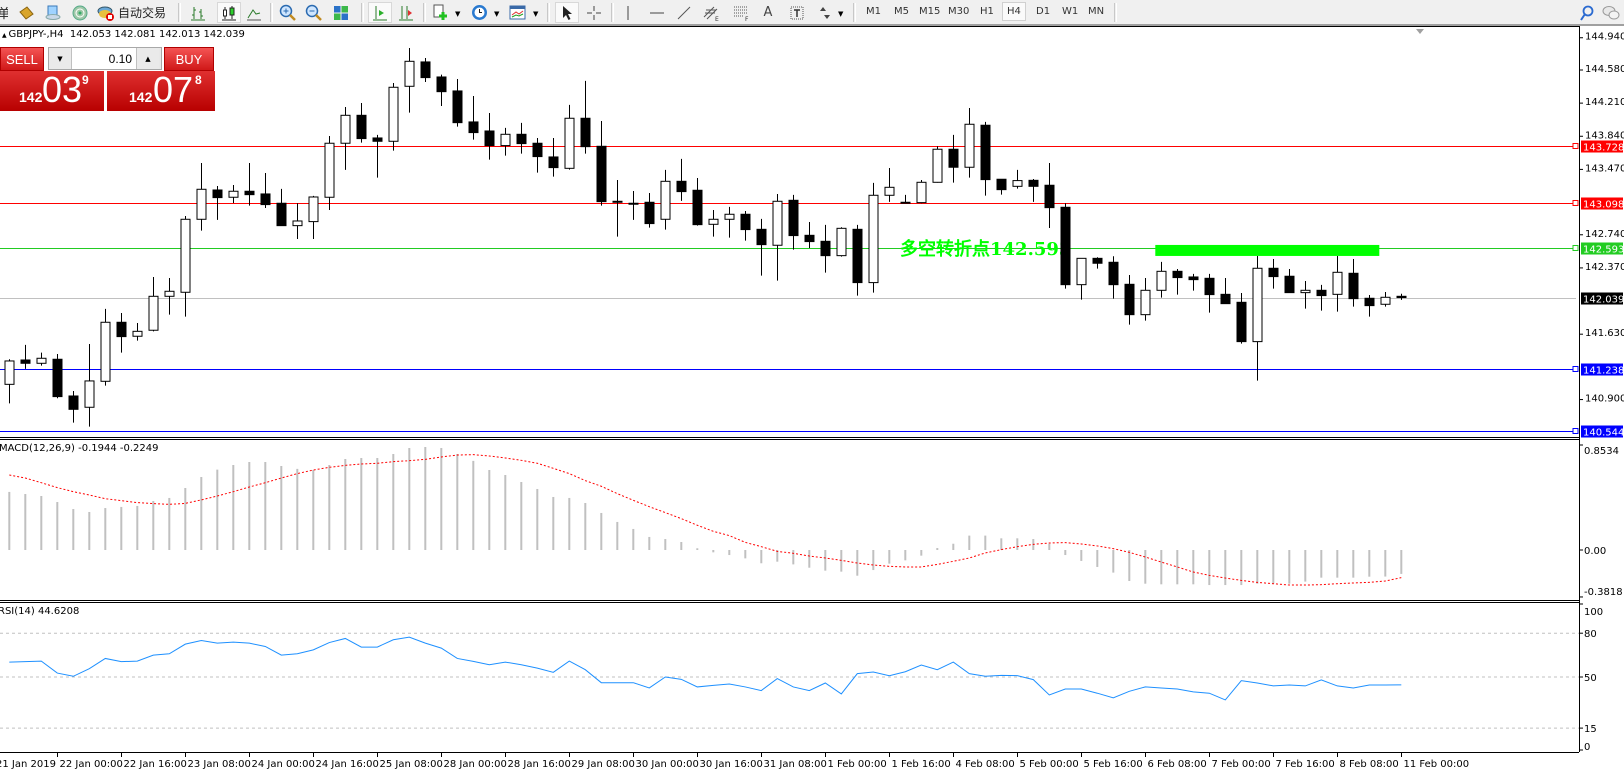  What do you see at coordinates (26, 12) in the screenshot?
I see `market-book-icon` at bounding box center [26, 12].